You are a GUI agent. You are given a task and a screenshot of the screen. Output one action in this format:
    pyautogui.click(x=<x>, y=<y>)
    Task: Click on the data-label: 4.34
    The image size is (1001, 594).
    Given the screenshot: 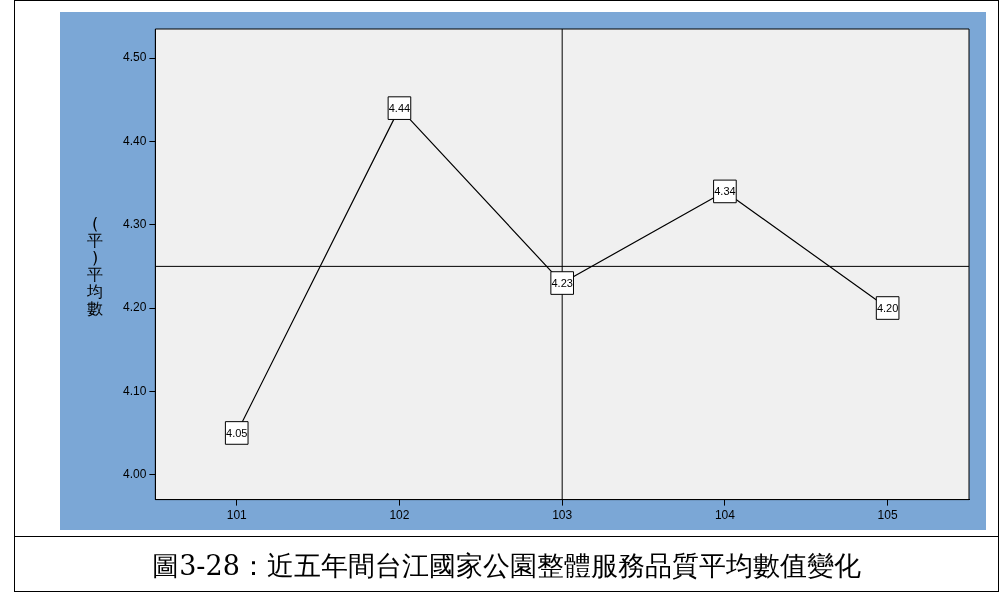 What is the action you would take?
    pyautogui.click(x=725, y=191)
    